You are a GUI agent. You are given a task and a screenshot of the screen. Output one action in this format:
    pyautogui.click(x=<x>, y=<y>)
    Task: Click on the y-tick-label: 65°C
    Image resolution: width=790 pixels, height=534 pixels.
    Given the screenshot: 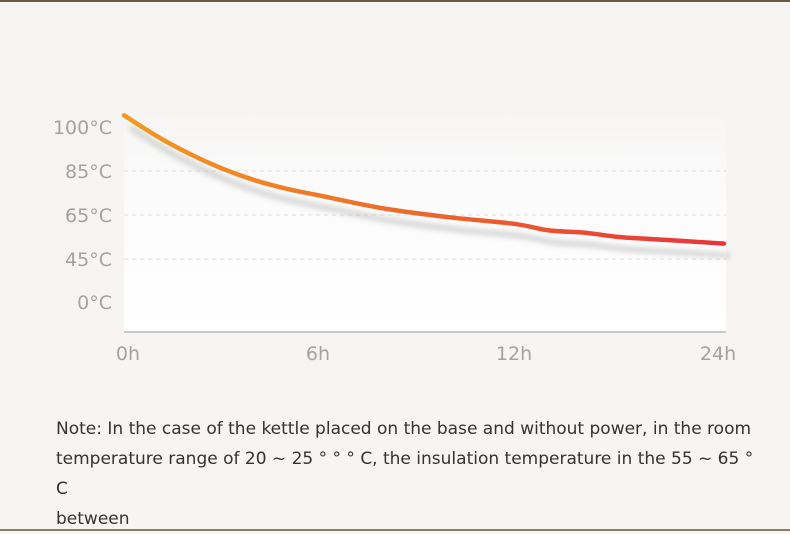 What is the action you would take?
    pyautogui.click(x=88, y=216)
    